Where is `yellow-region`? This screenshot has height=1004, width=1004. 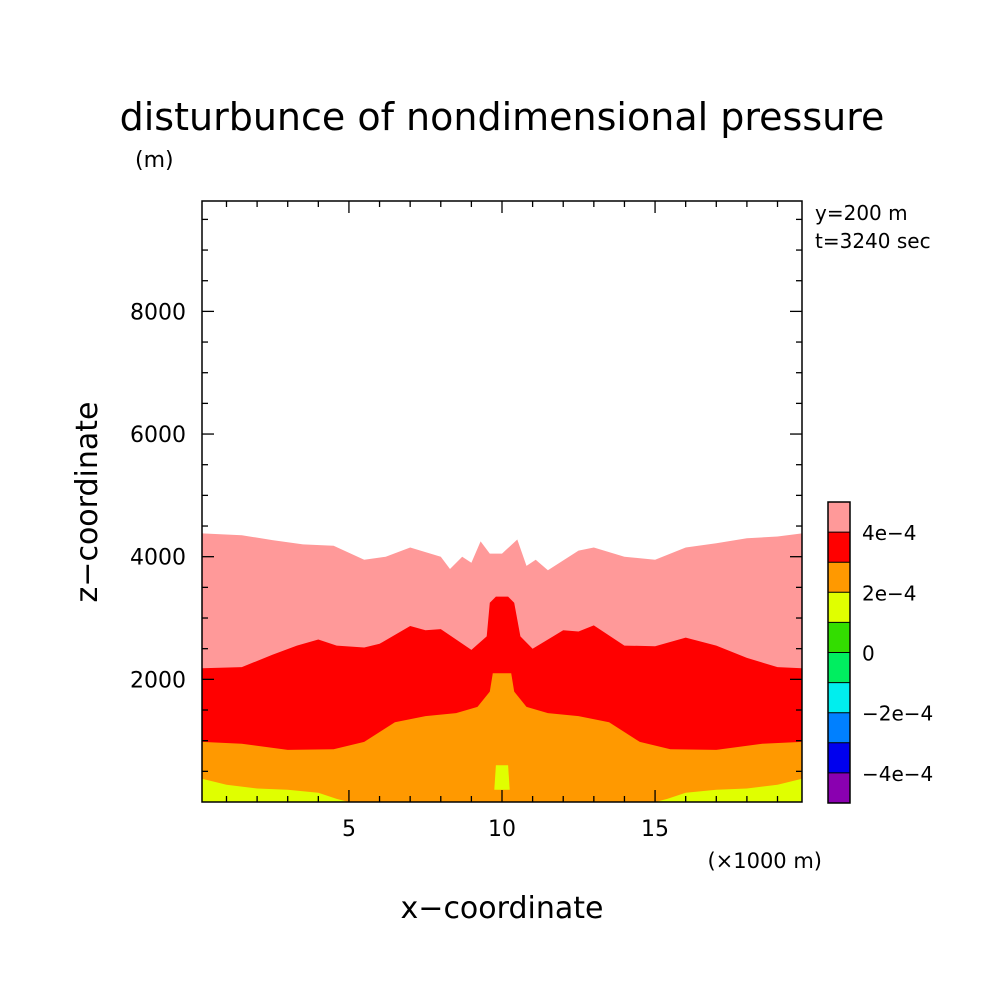 yellow-region is located at coordinates (502, 790).